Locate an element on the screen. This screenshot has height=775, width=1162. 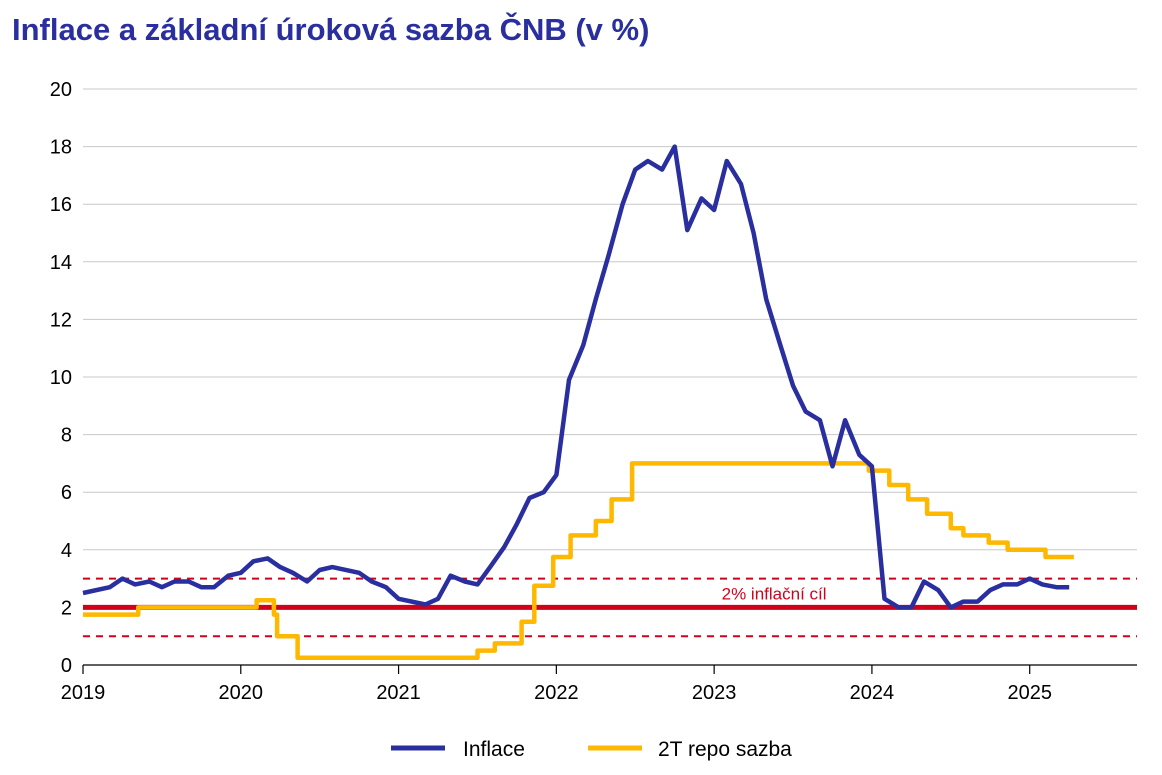
legend: Inflace 2T repo sazba is located at coordinates (591, 749).